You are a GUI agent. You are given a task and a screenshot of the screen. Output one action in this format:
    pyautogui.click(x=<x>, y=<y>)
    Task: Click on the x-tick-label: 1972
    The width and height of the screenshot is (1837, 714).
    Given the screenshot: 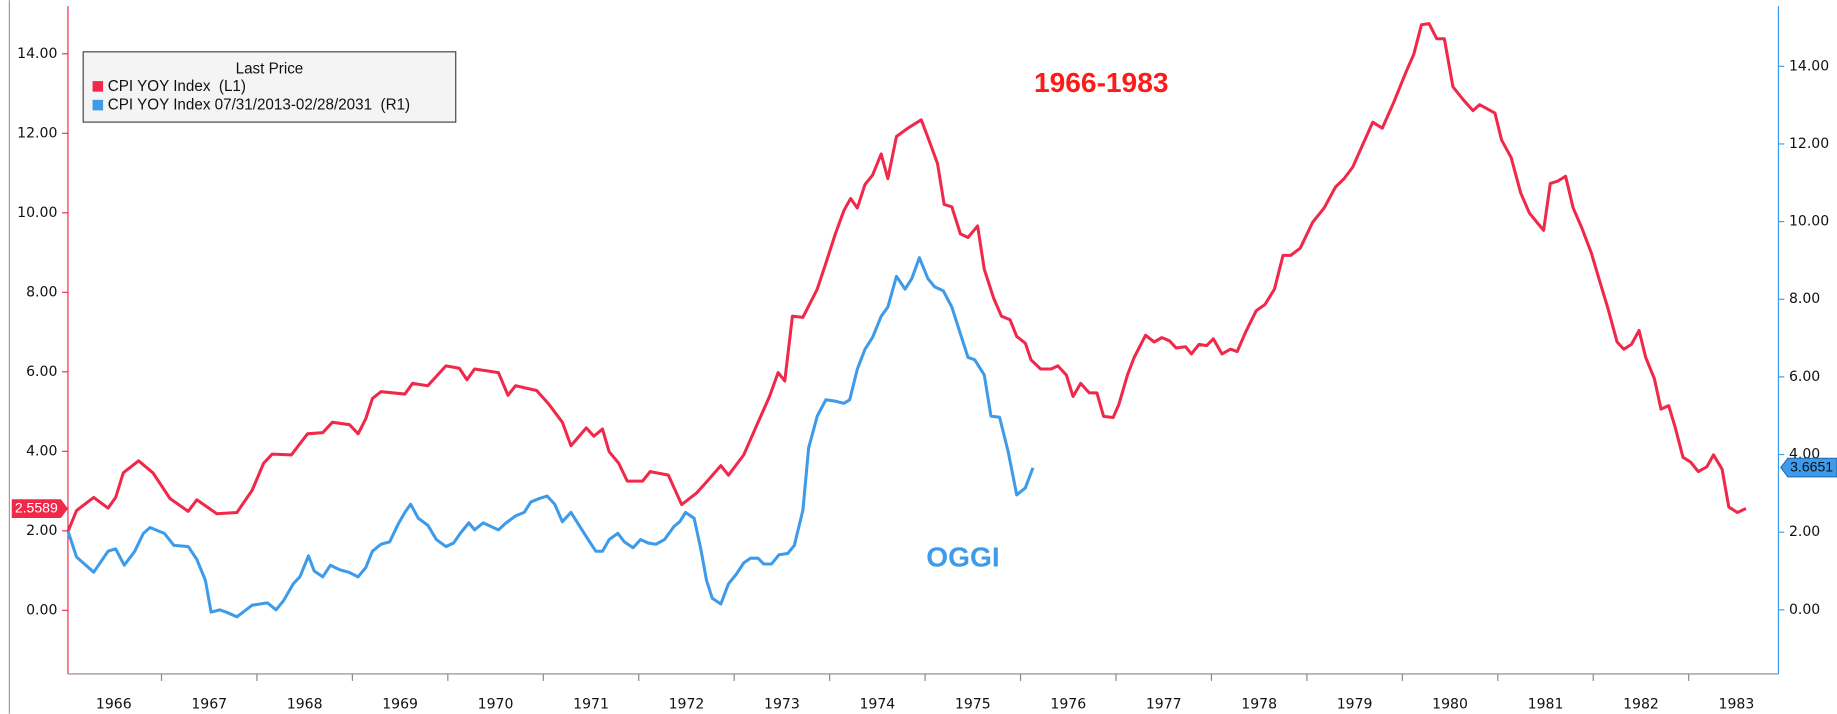 What is the action you would take?
    pyautogui.click(x=687, y=704)
    